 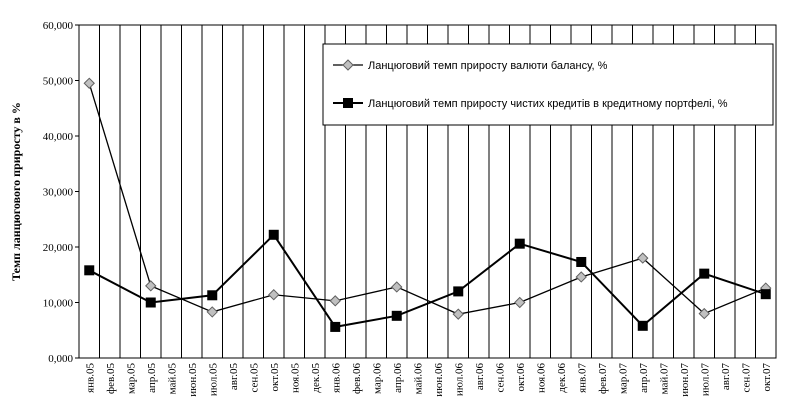 What do you see at coordinates (726, 377) in the screenshot?
I see `x-tick-label: авг.07` at bounding box center [726, 377].